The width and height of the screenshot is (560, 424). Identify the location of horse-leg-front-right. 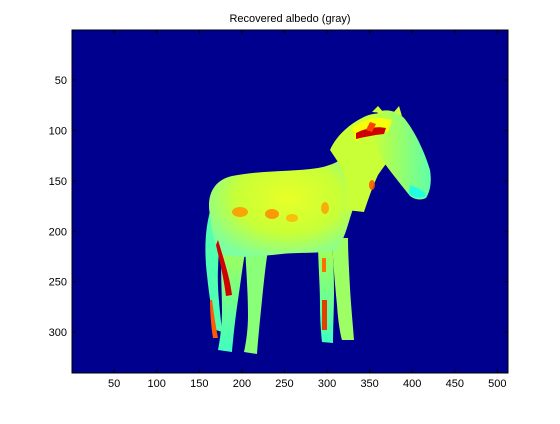
(343, 289).